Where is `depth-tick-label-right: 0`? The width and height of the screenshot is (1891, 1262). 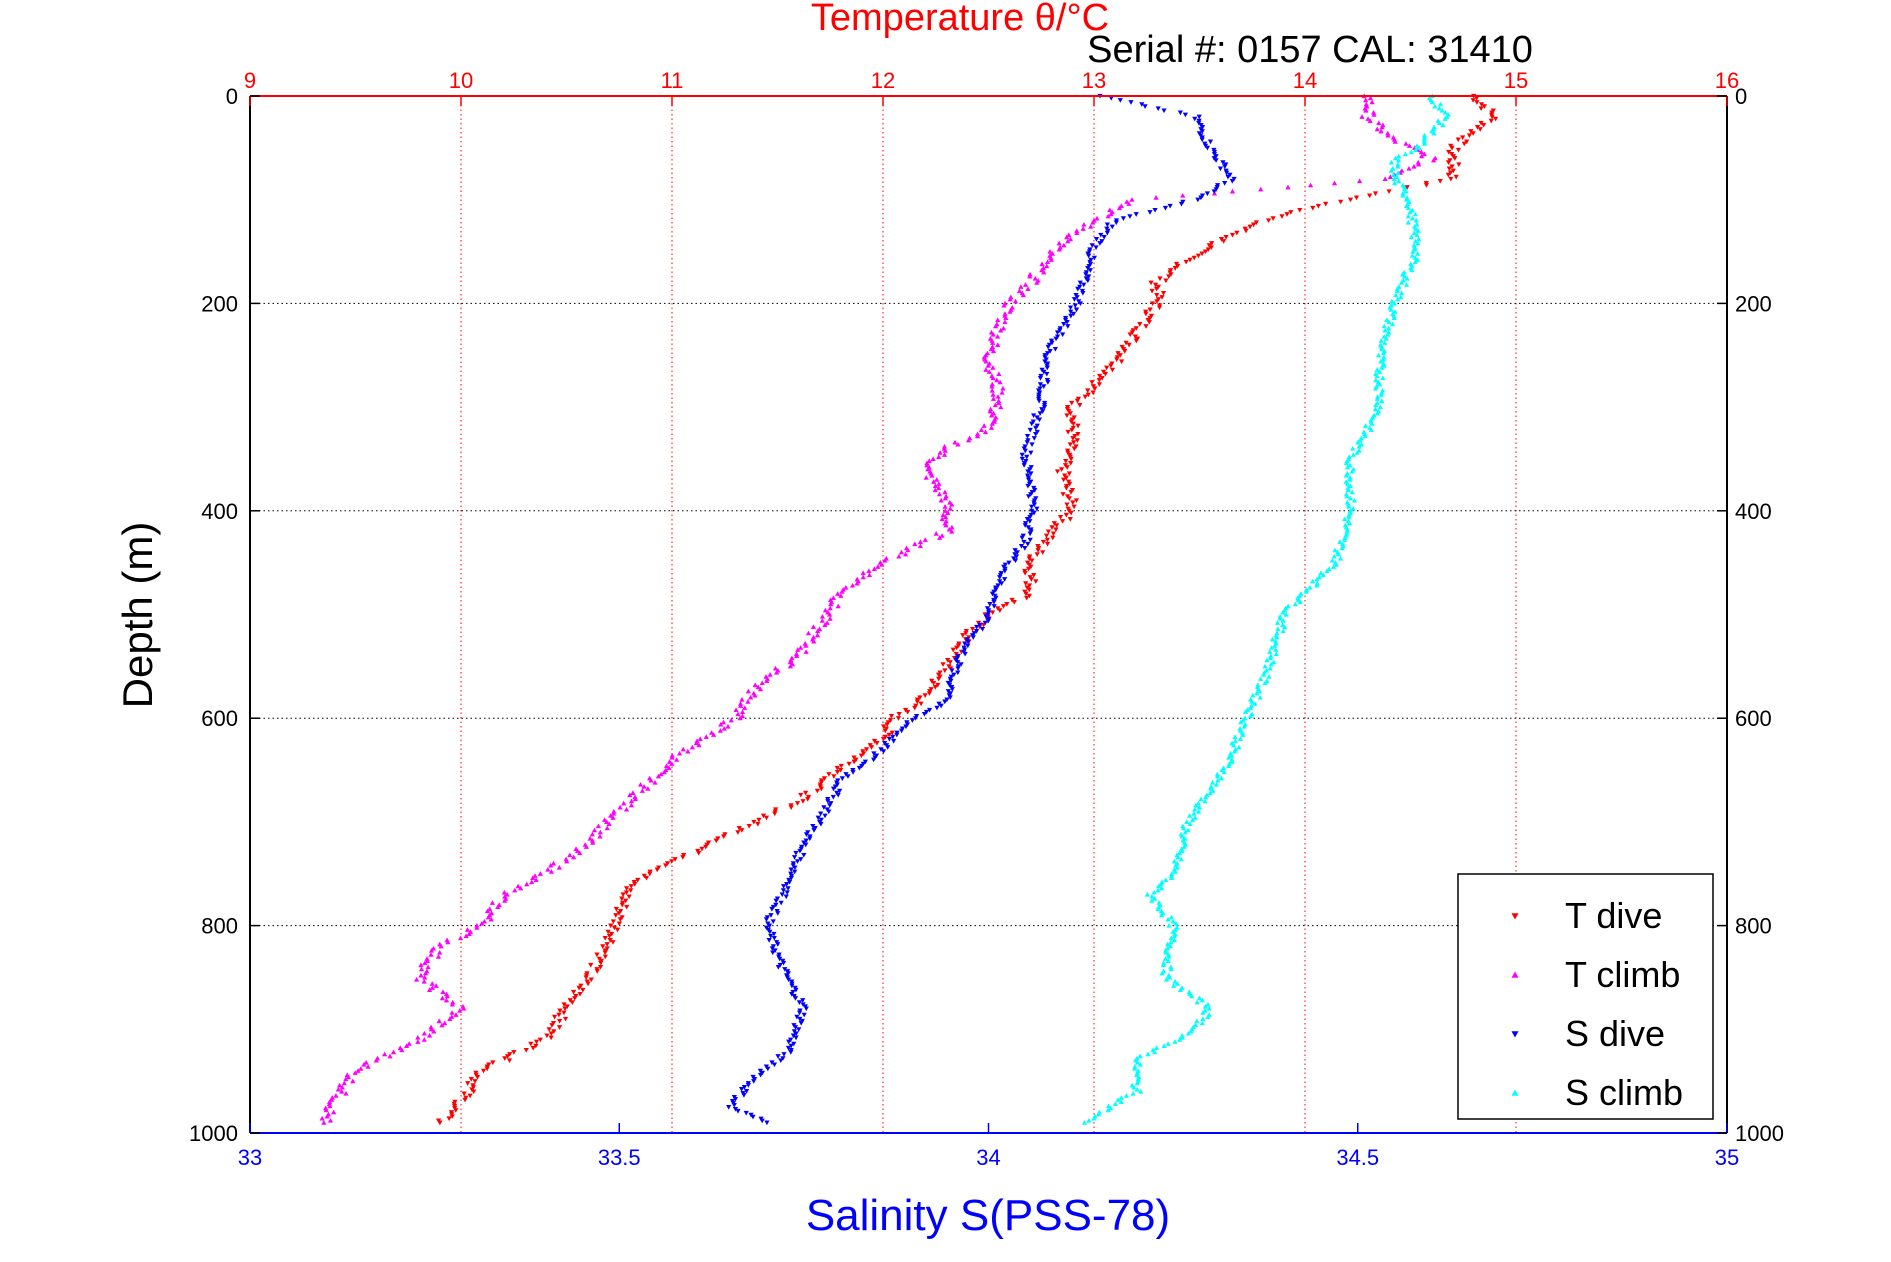
depth-tick-label-right: 0 is located at coordinates (1741, 96).